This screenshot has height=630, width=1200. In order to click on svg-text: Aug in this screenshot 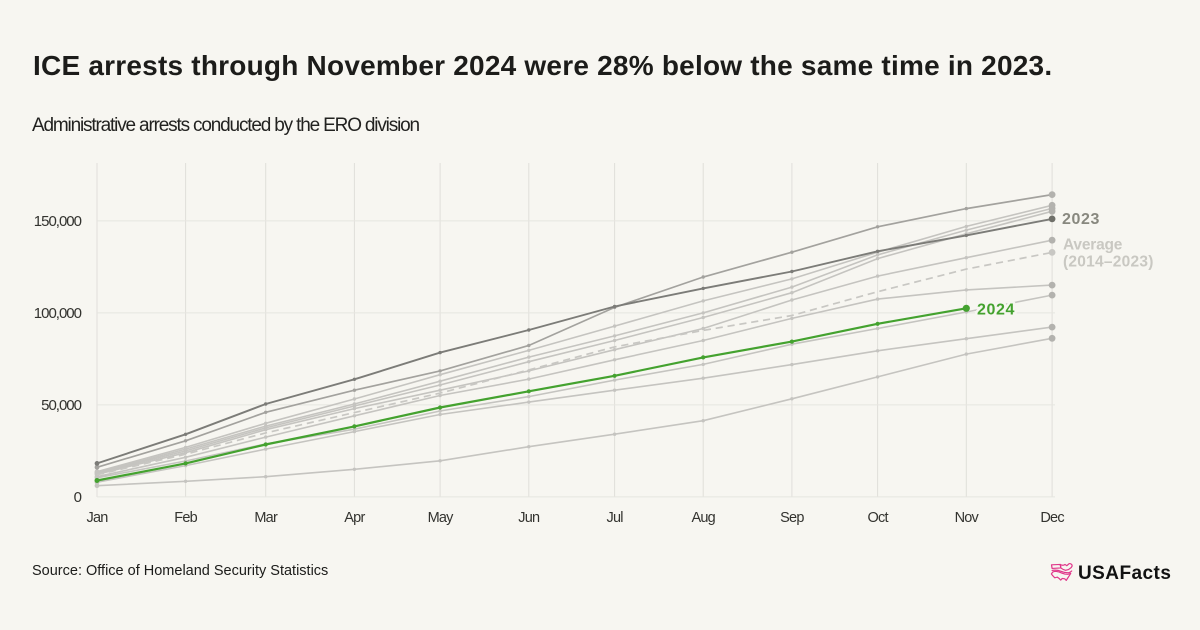, I will do `click(703, 518)`.